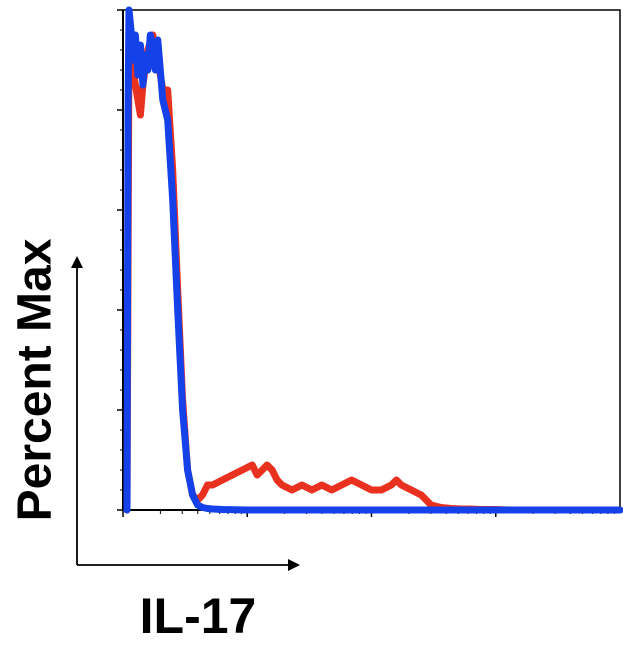 This screenshot has width=623, height=646. I want to click on x-axis-label: IL-17, so click(198, 616).